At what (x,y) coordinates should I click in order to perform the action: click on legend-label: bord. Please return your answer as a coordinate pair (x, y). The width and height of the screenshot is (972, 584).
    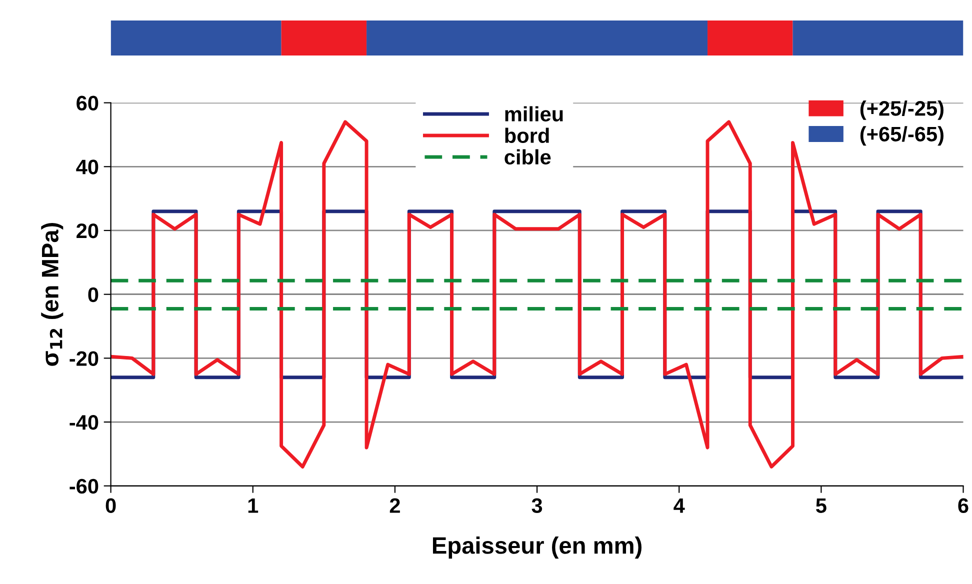
    Looking at the image, I should click on (527, 136).